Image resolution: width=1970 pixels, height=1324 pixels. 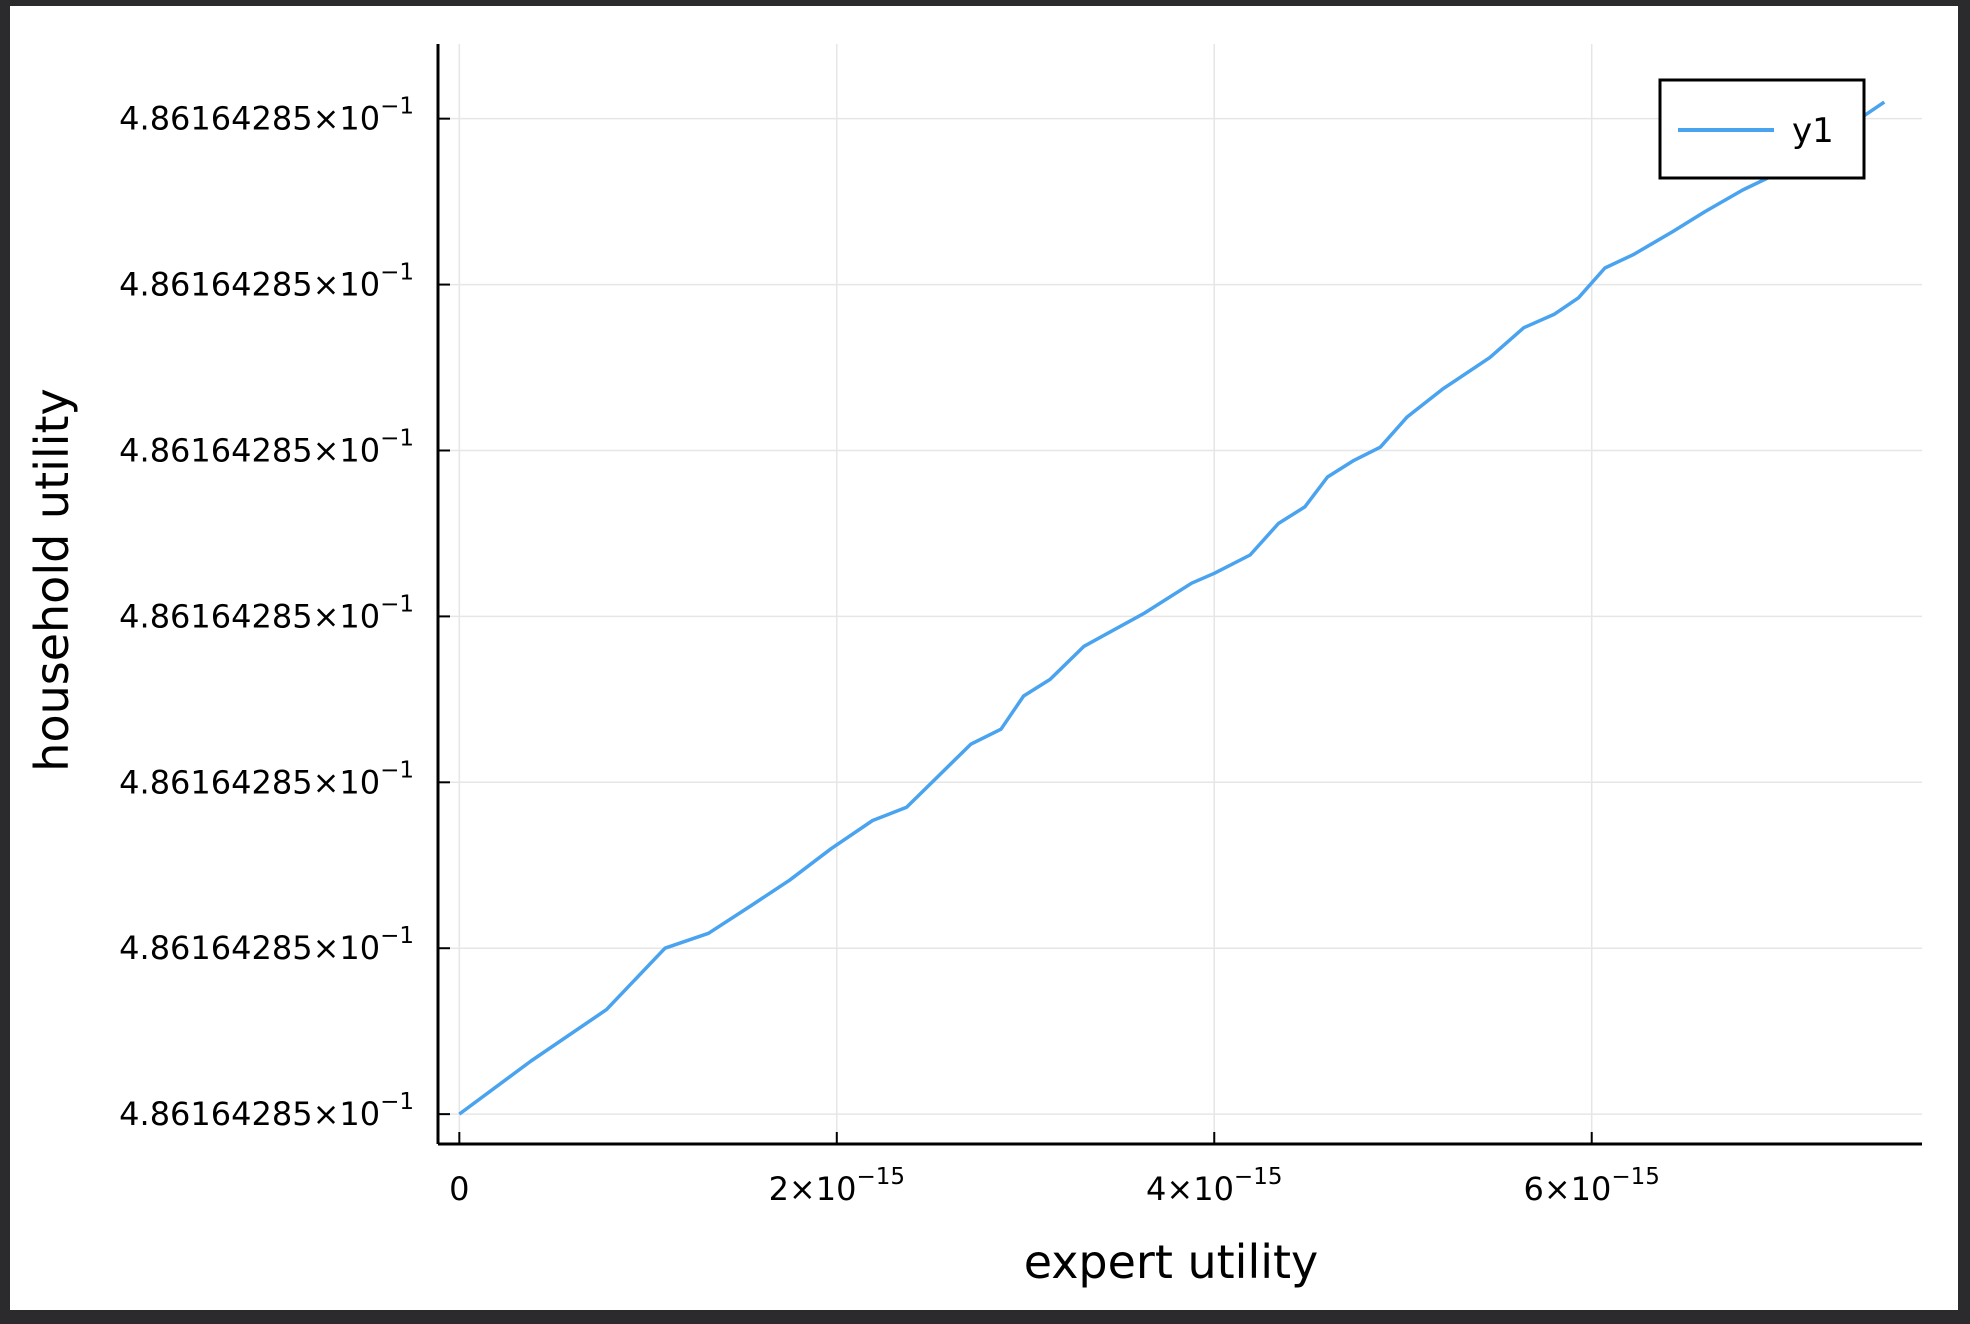 I want to click on x-tick-label-2: 4×10⁻¹⁵, so click(x=1214, y=1186).